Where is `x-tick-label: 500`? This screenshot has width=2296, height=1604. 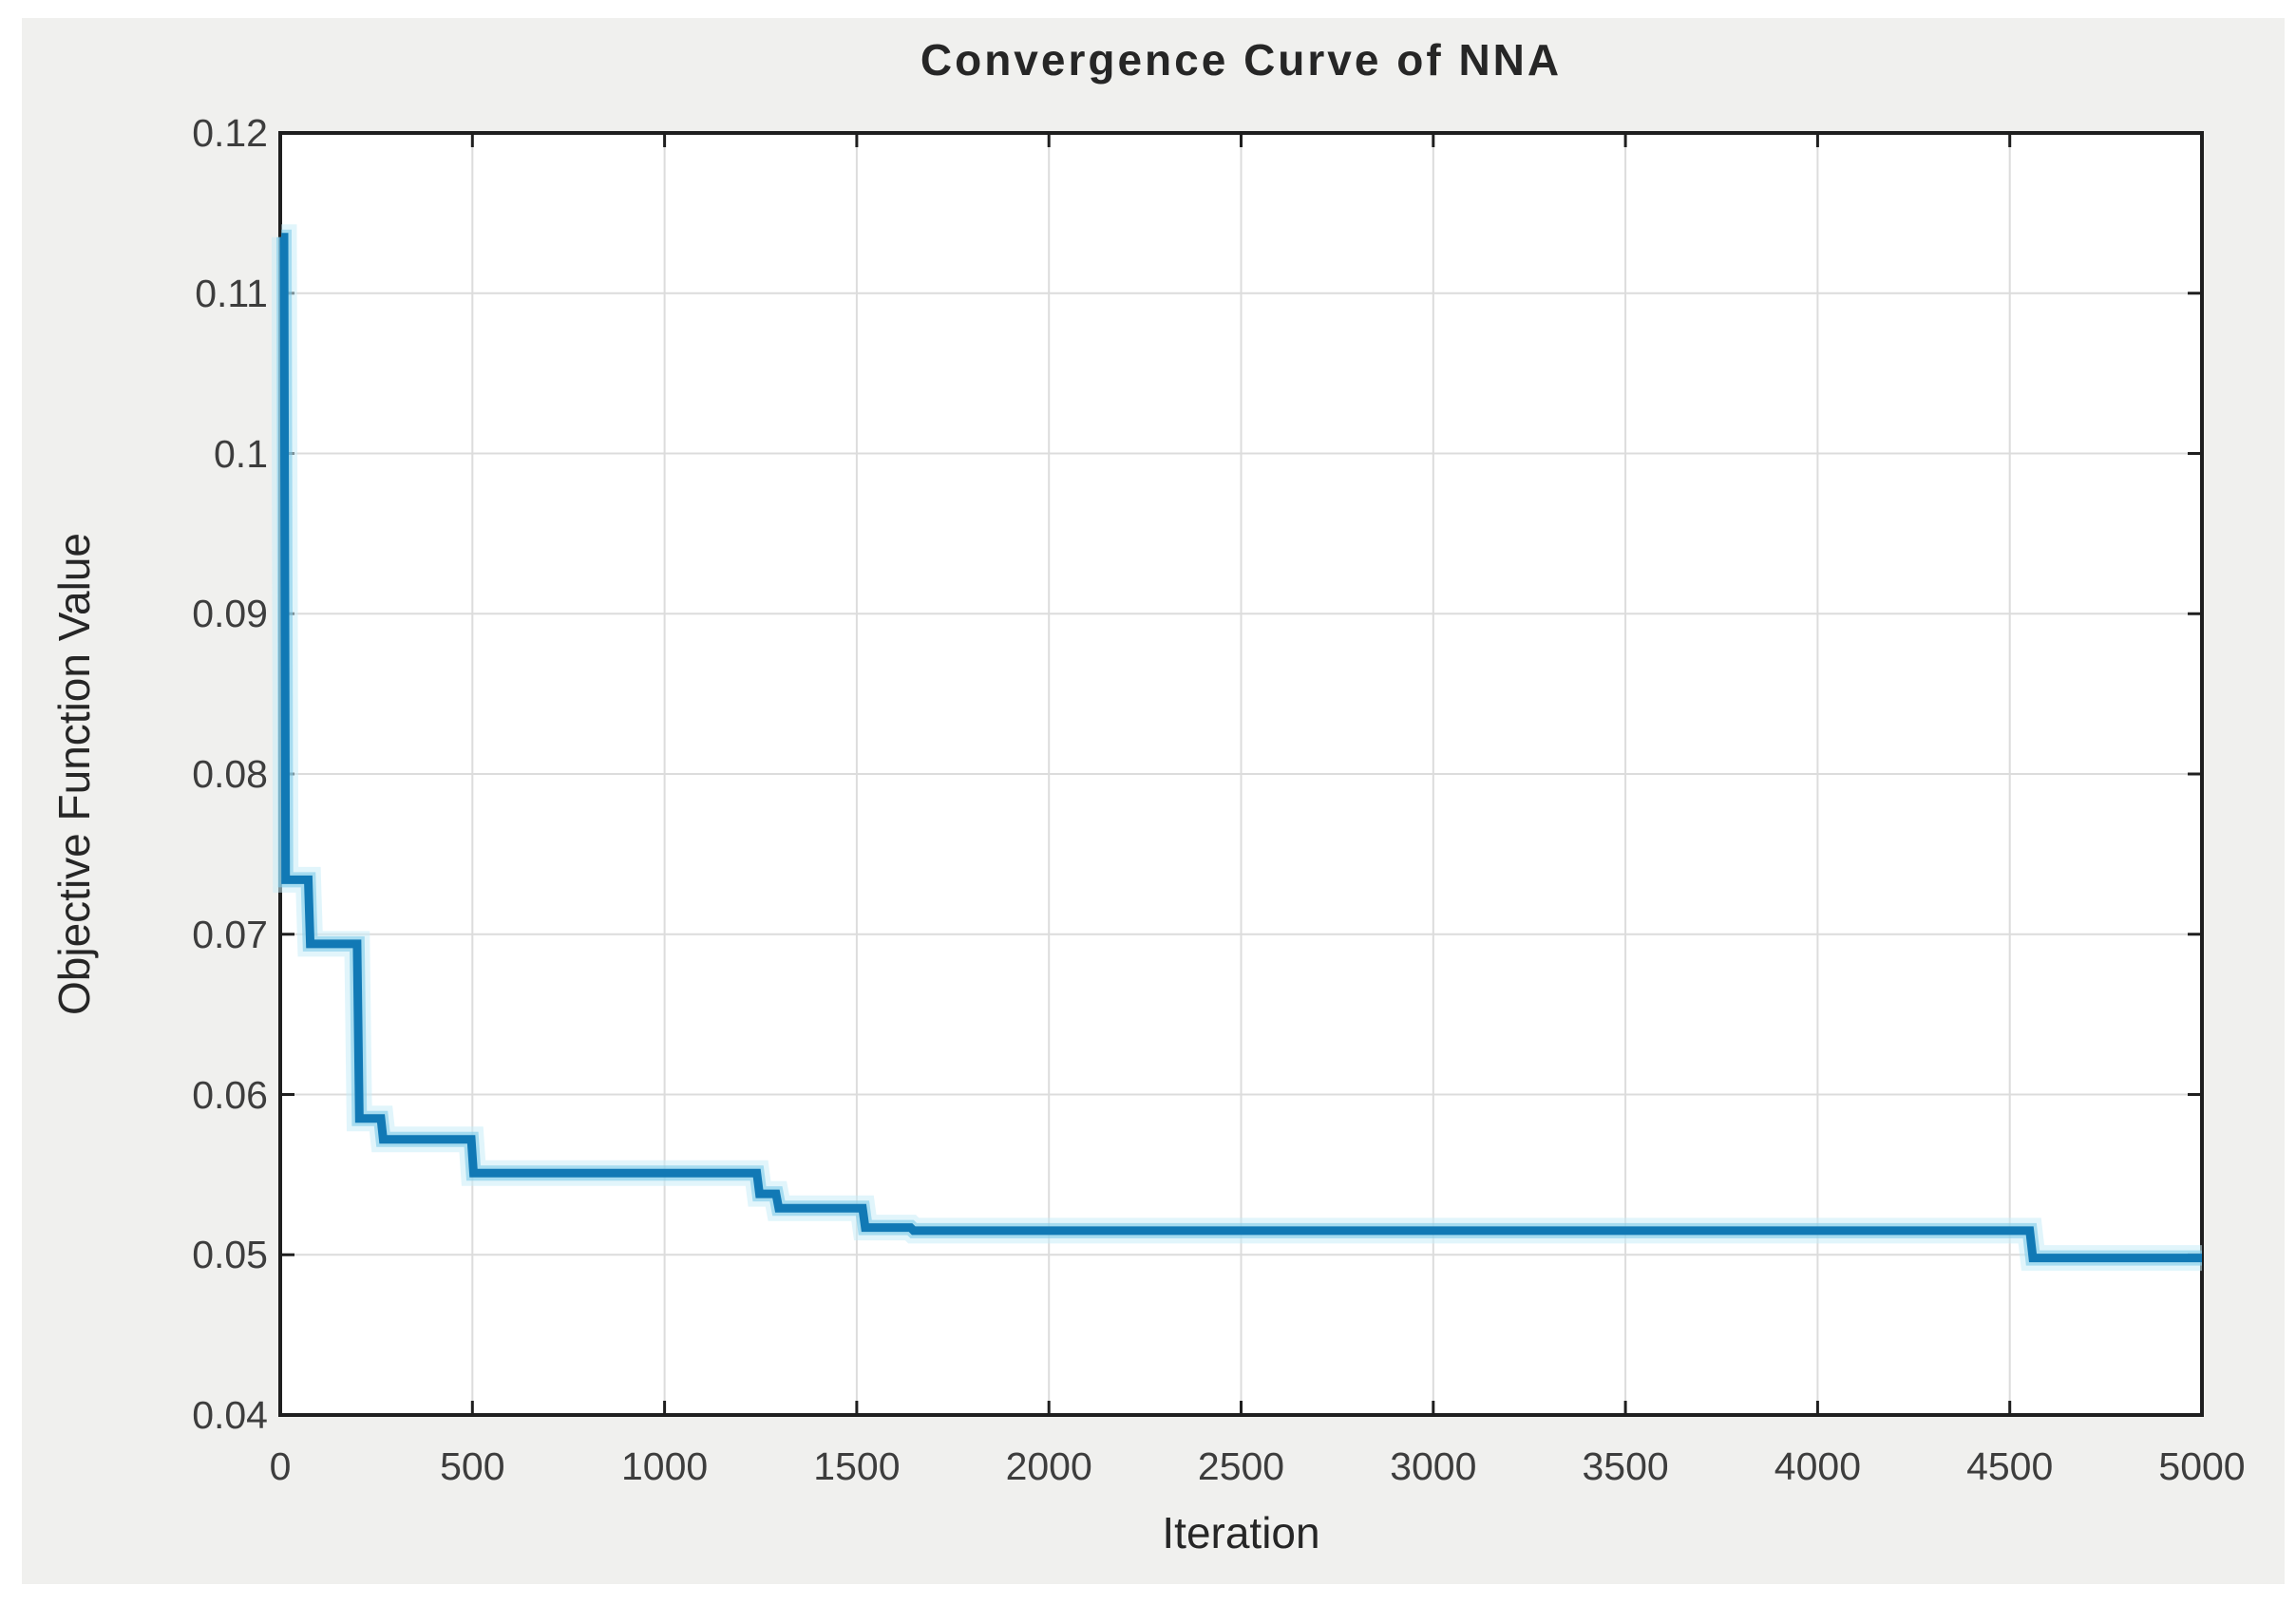
x-tick-label: 500 is located at coordinates (472, 1466).